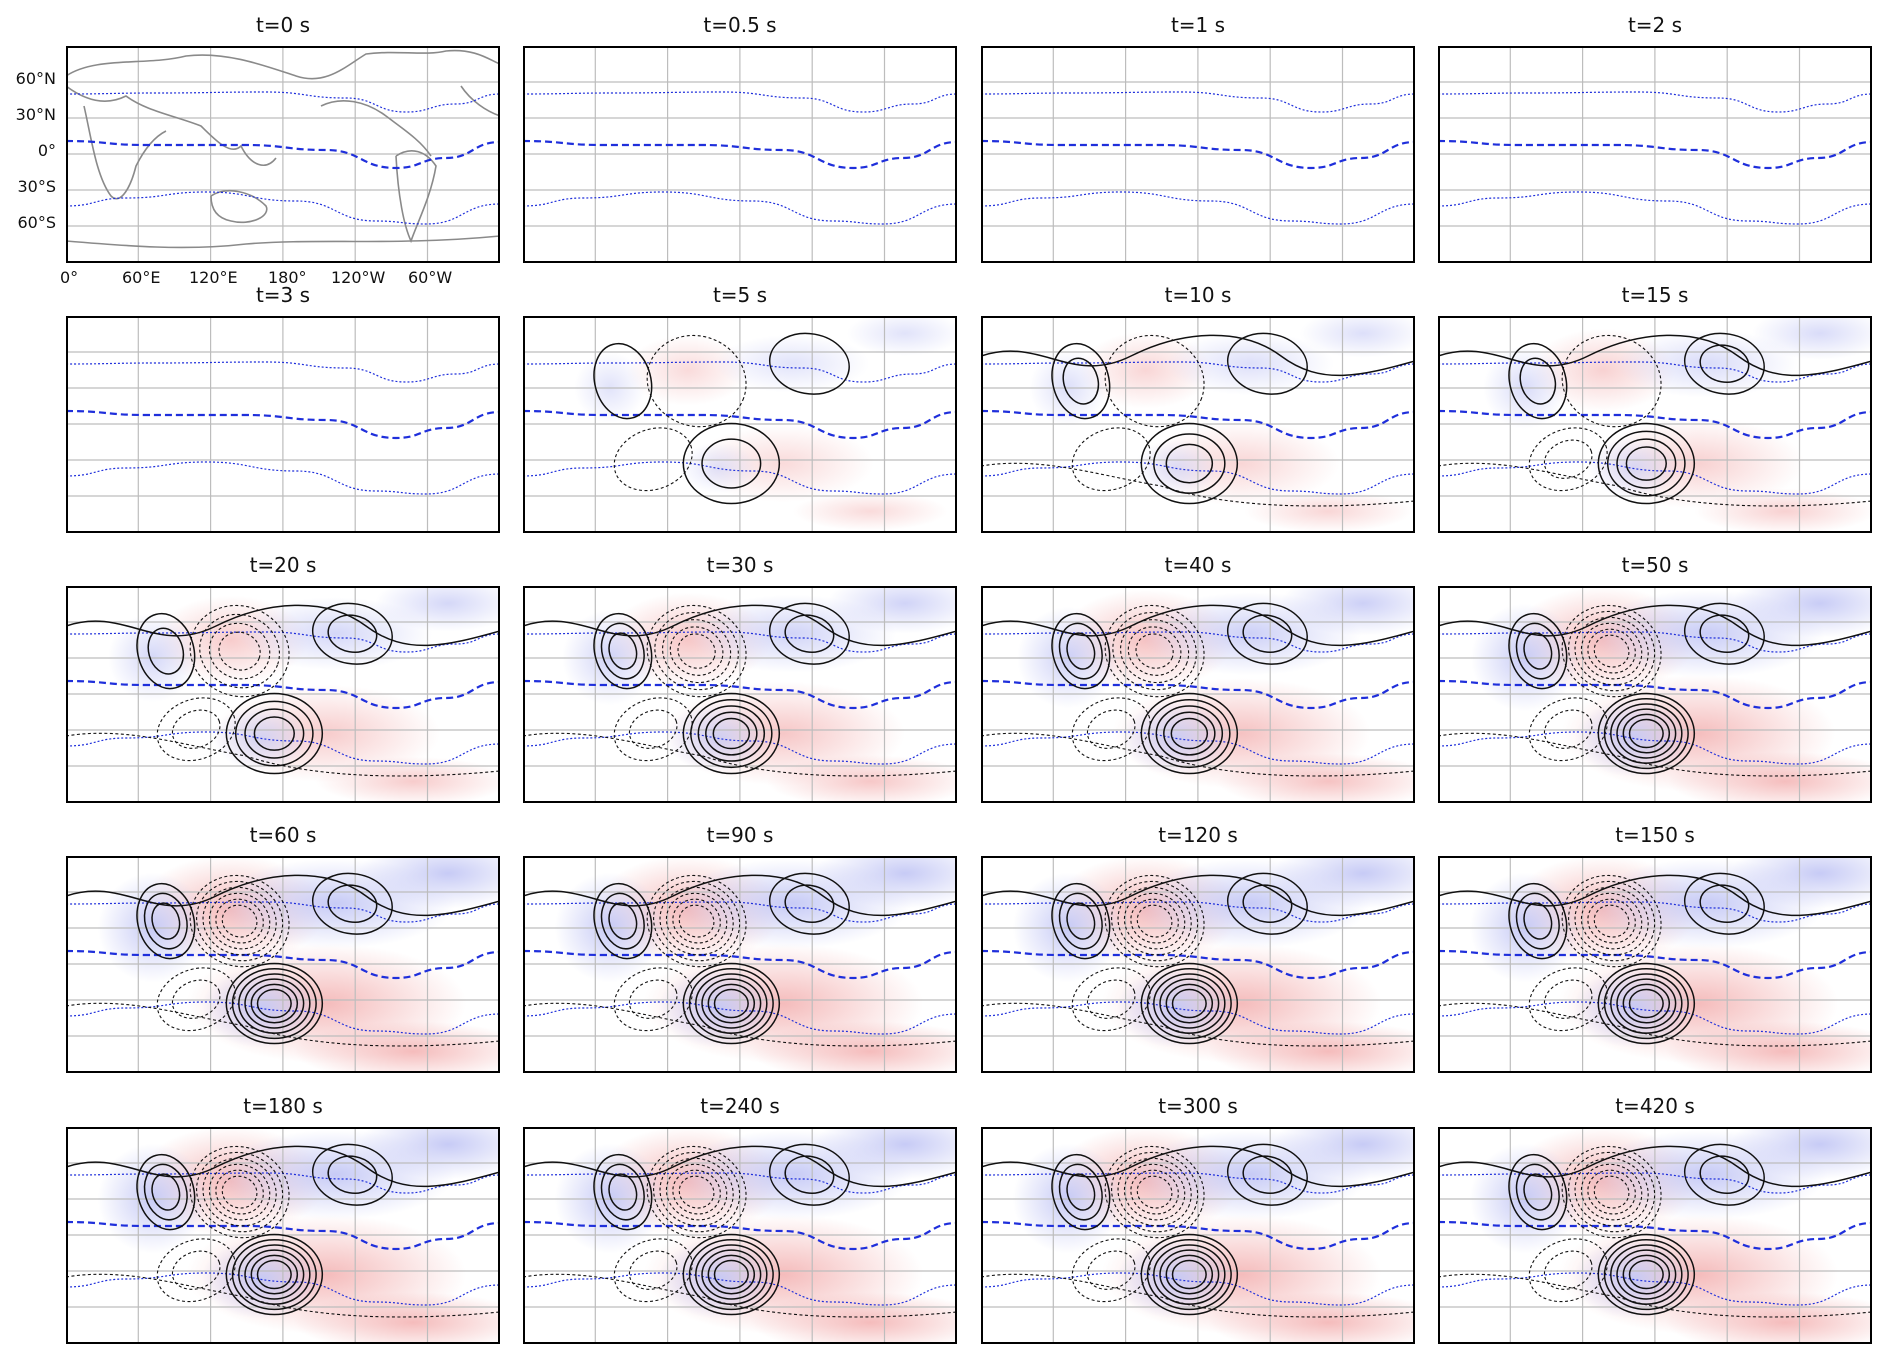 This screenshot has height=1363, width=1892. I want to click on panel-title: t=10 s, so click(1198, 295).